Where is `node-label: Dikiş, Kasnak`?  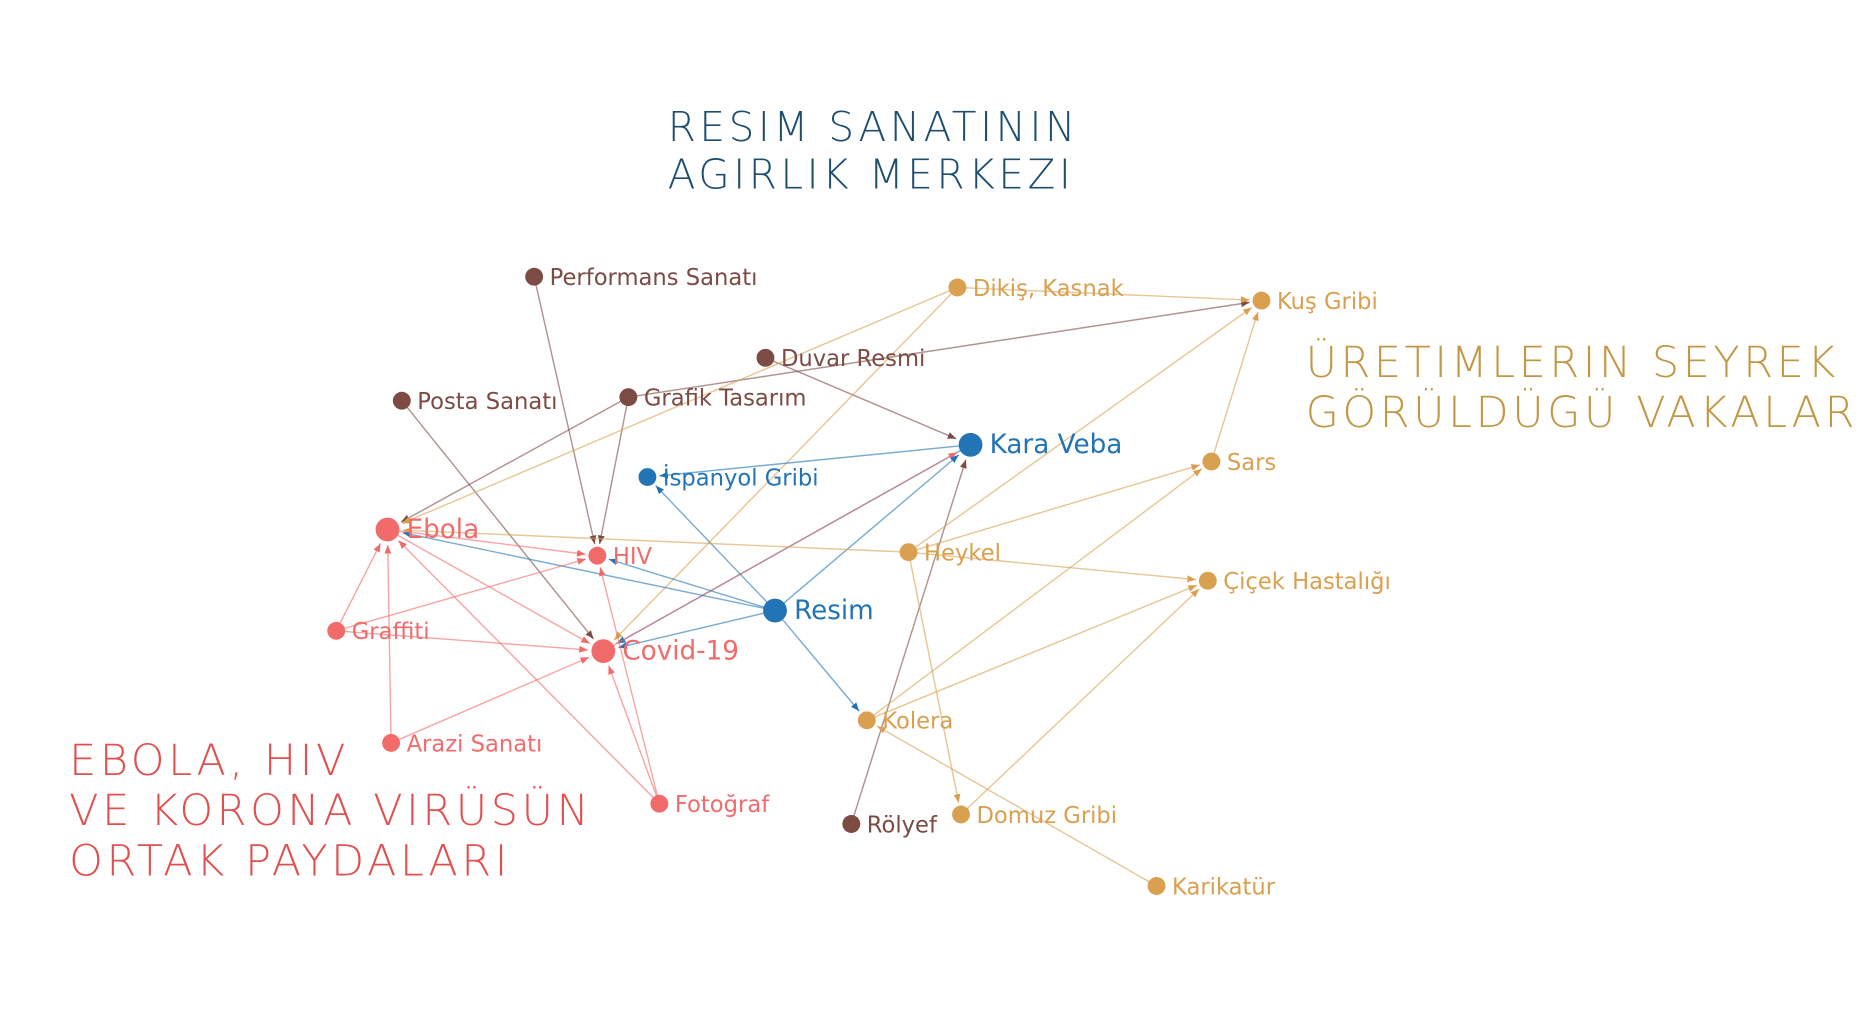
node-label: Dikiş, Kasnak is located at coordinates (1049, 289).